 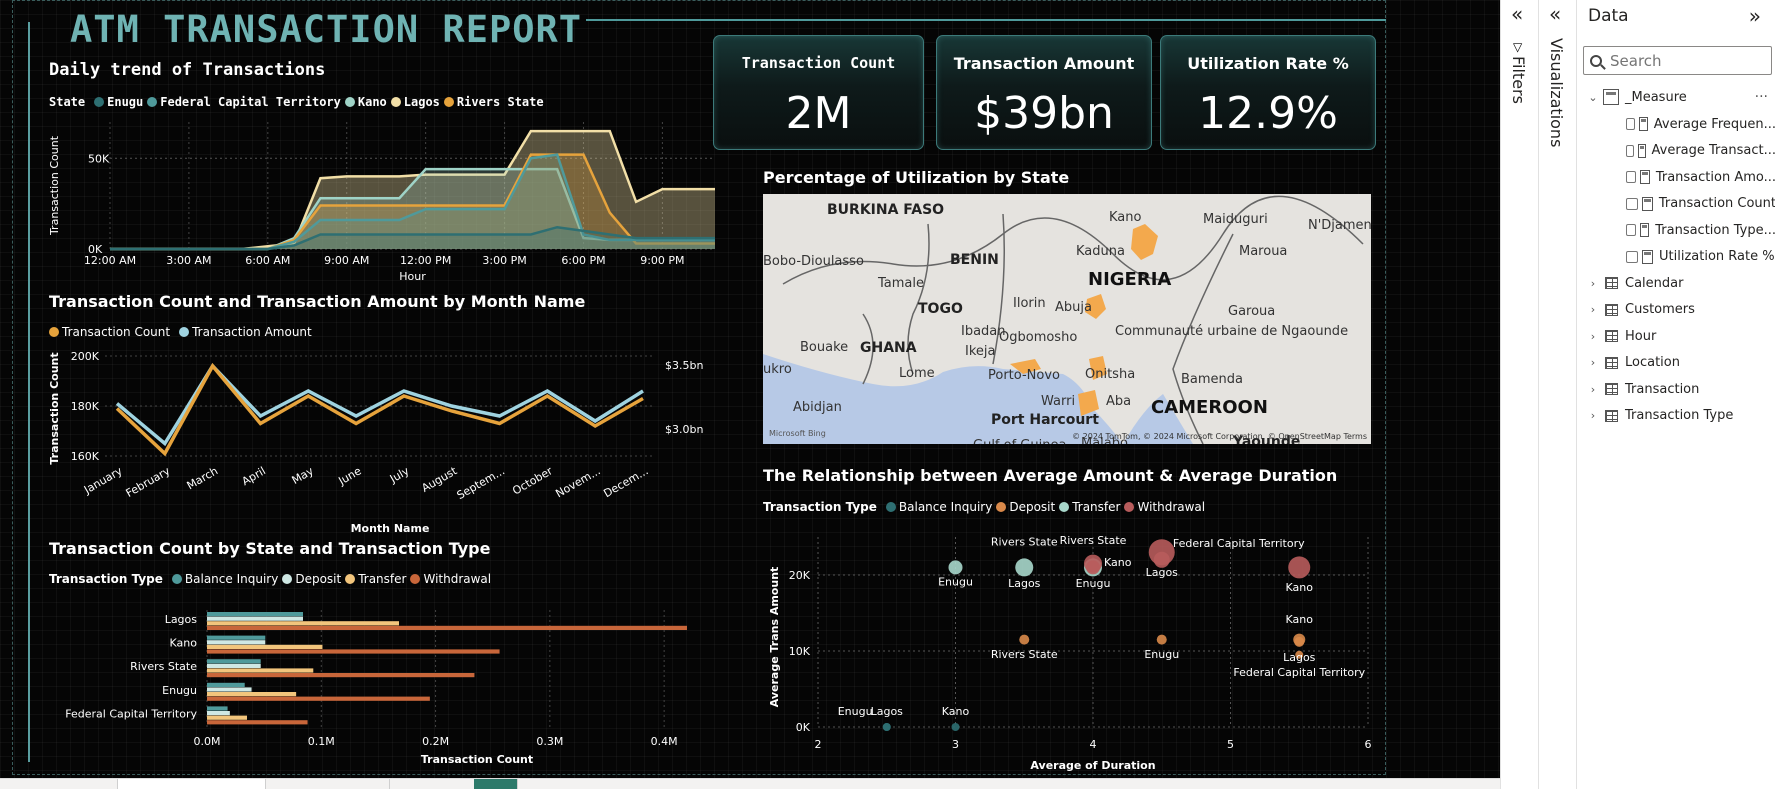 I want to click on x-axis-title: Average of Duration, so click(x=1092, y=765).